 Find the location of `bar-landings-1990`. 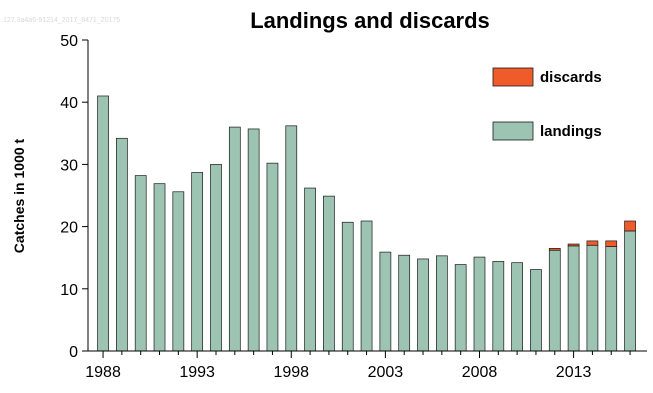

bar-landings-1990 is located at coordinates (140, 263).